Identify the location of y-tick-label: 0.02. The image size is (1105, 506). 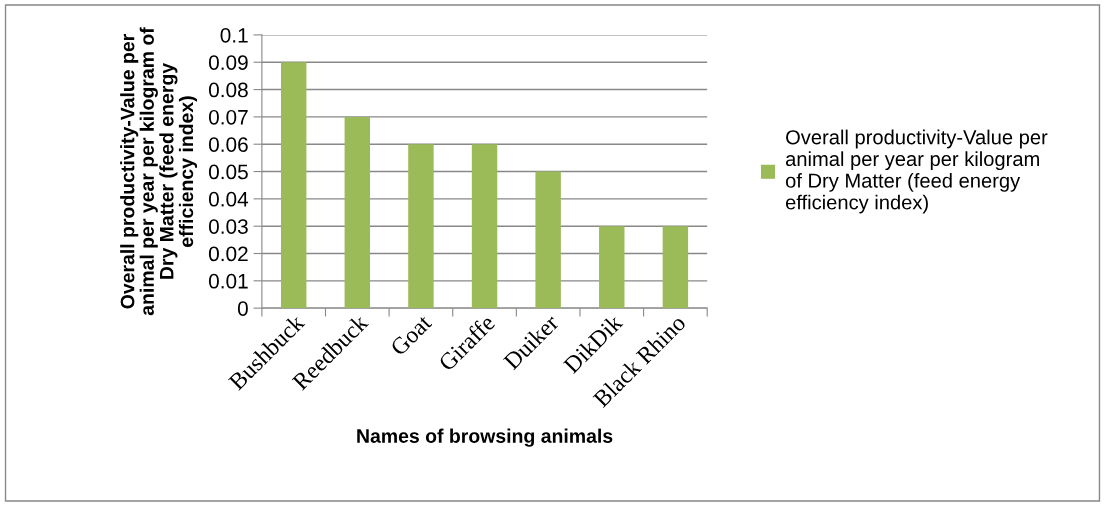
(228, 254).